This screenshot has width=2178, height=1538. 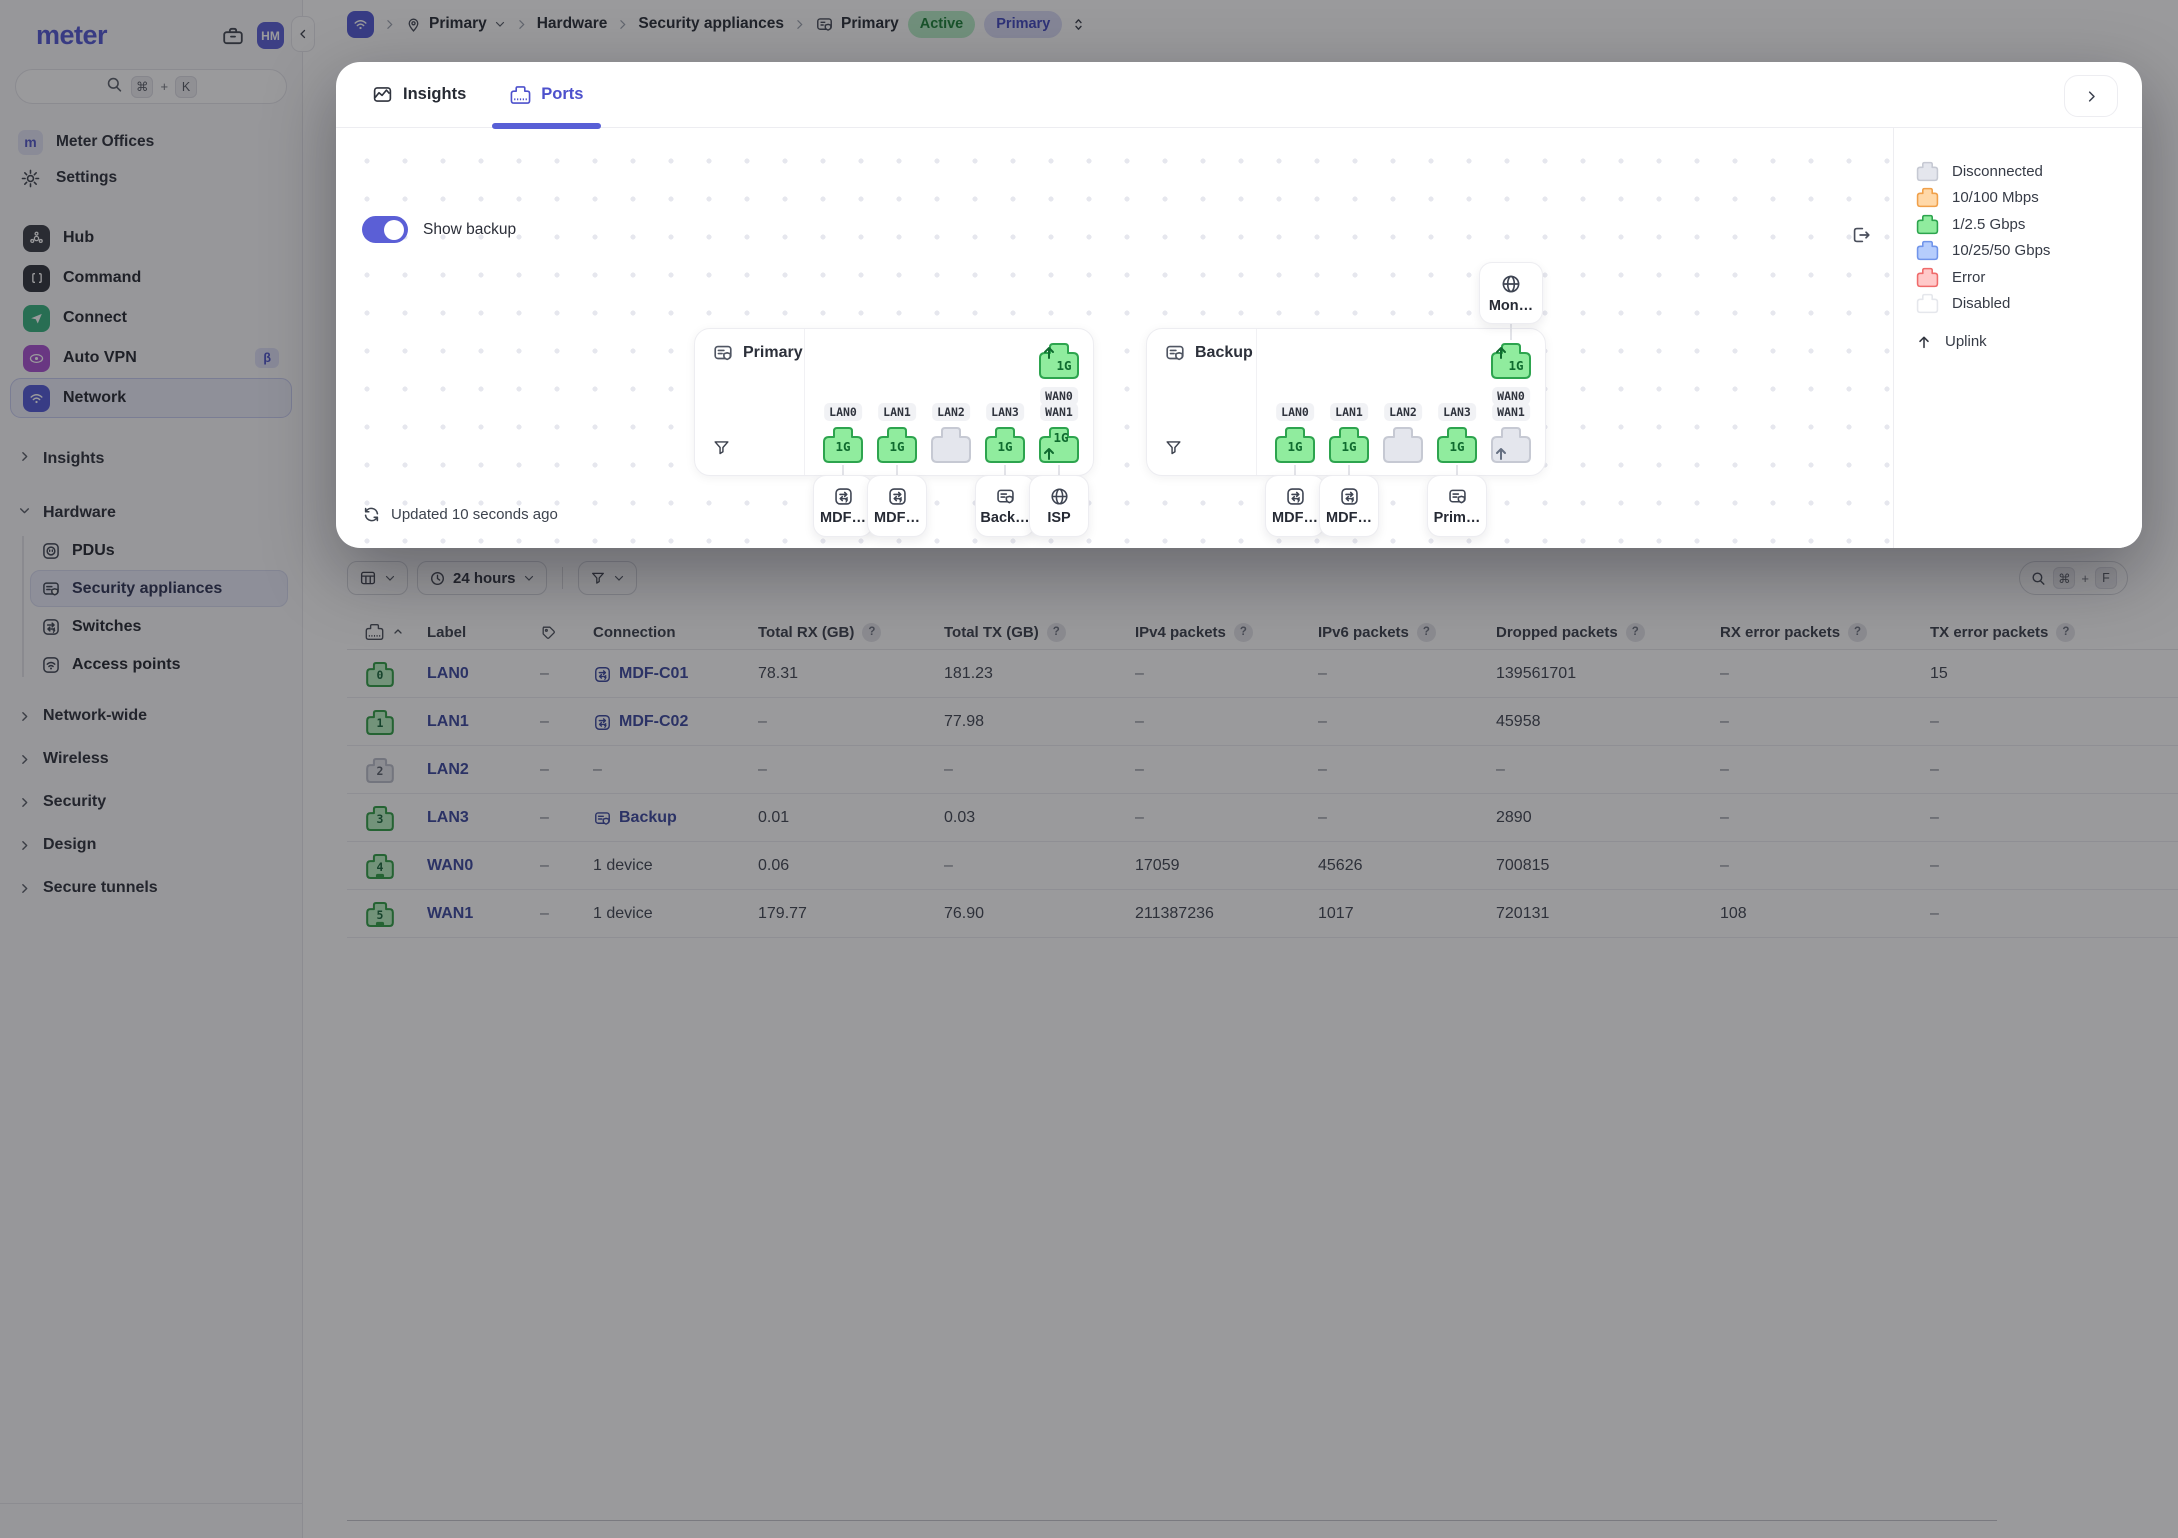 I want to click on network-app-icon, so click(x=360, y=24).